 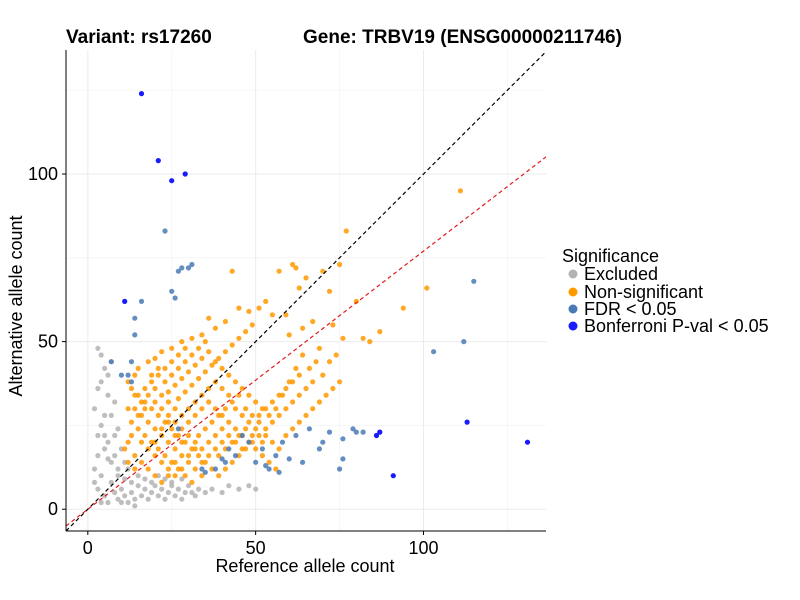 What do you see at coordinates (16, 305) in the screenshot?
I see `y-axis-title: Alternative allele count` at bounding box center [16, 305].